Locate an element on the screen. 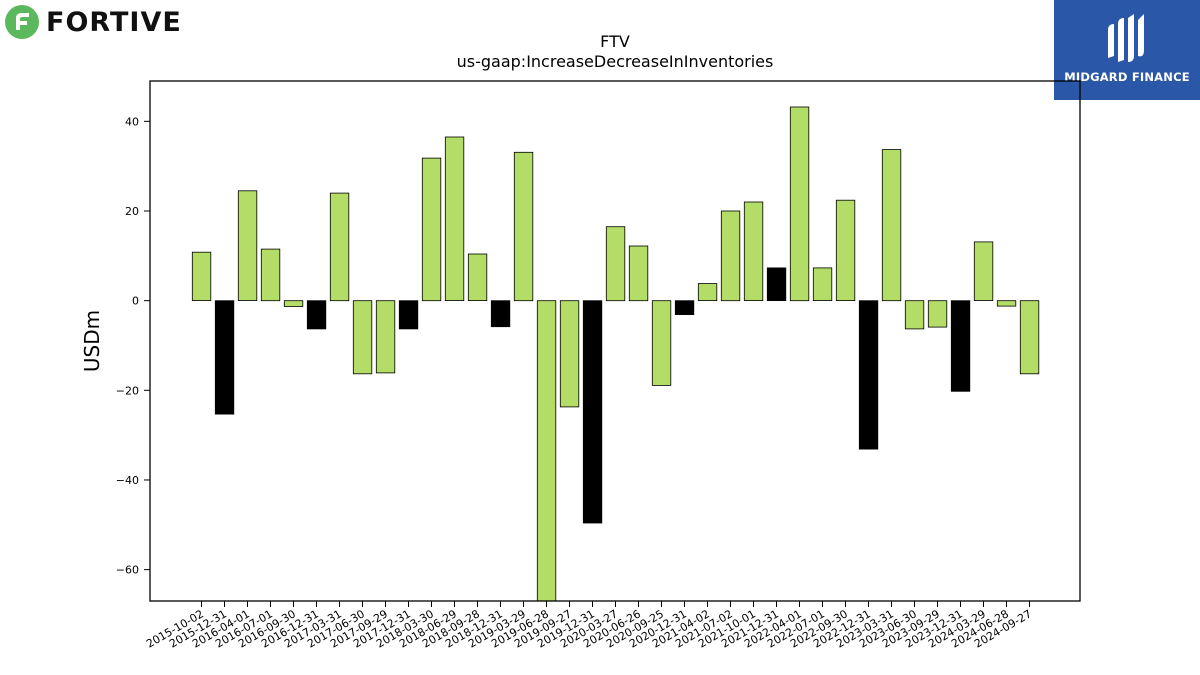 Image resolution: width=1200 pixels, height=675 pixels. y-tick-label: 0 is located at coordinates (135, 301).